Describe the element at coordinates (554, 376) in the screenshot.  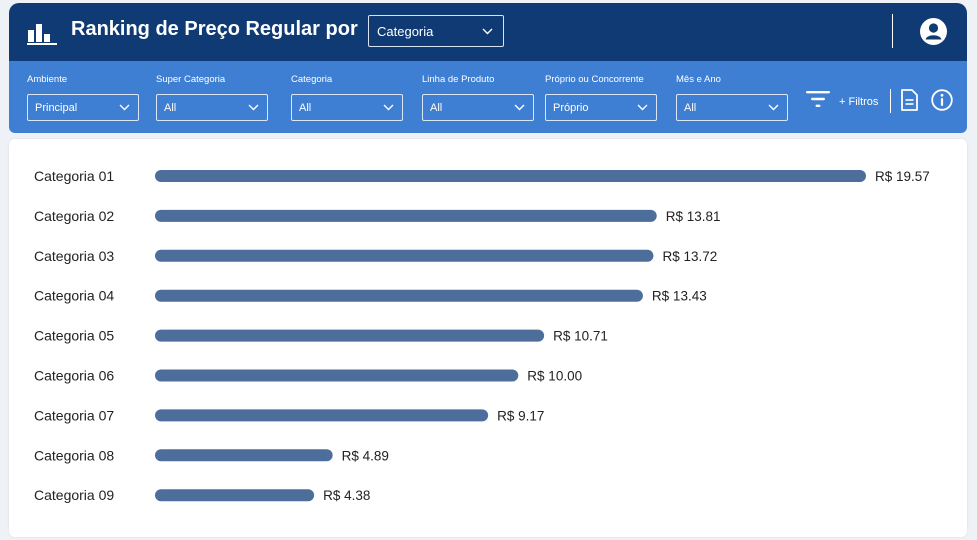
I see `value-label: R$ 10.00` at that location.